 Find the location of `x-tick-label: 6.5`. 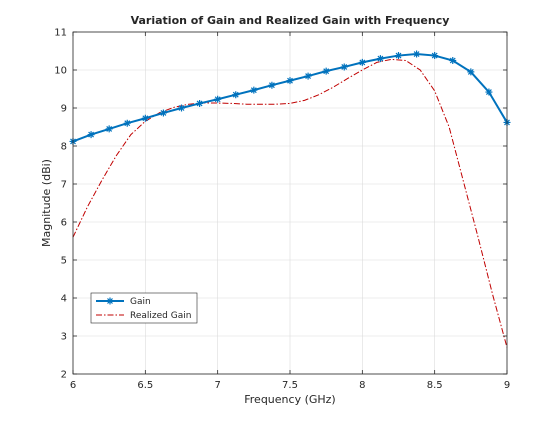

x-tick-label: 6.5 is located at coordinates (145, 385).